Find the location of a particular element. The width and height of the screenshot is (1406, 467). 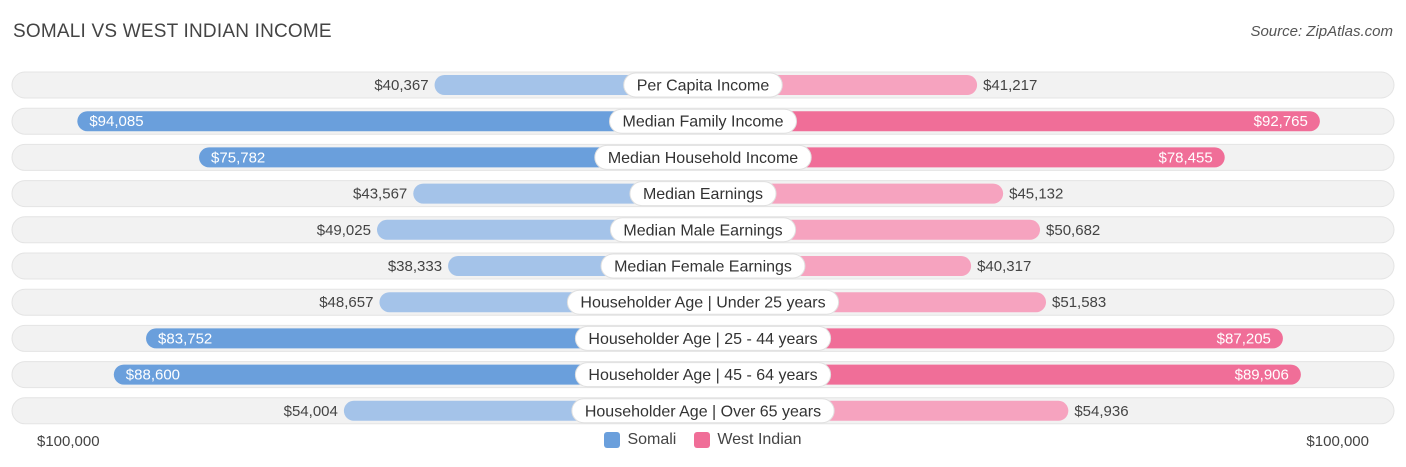

axis-right-label: $100,000 is located at coordinates (1337, 441).